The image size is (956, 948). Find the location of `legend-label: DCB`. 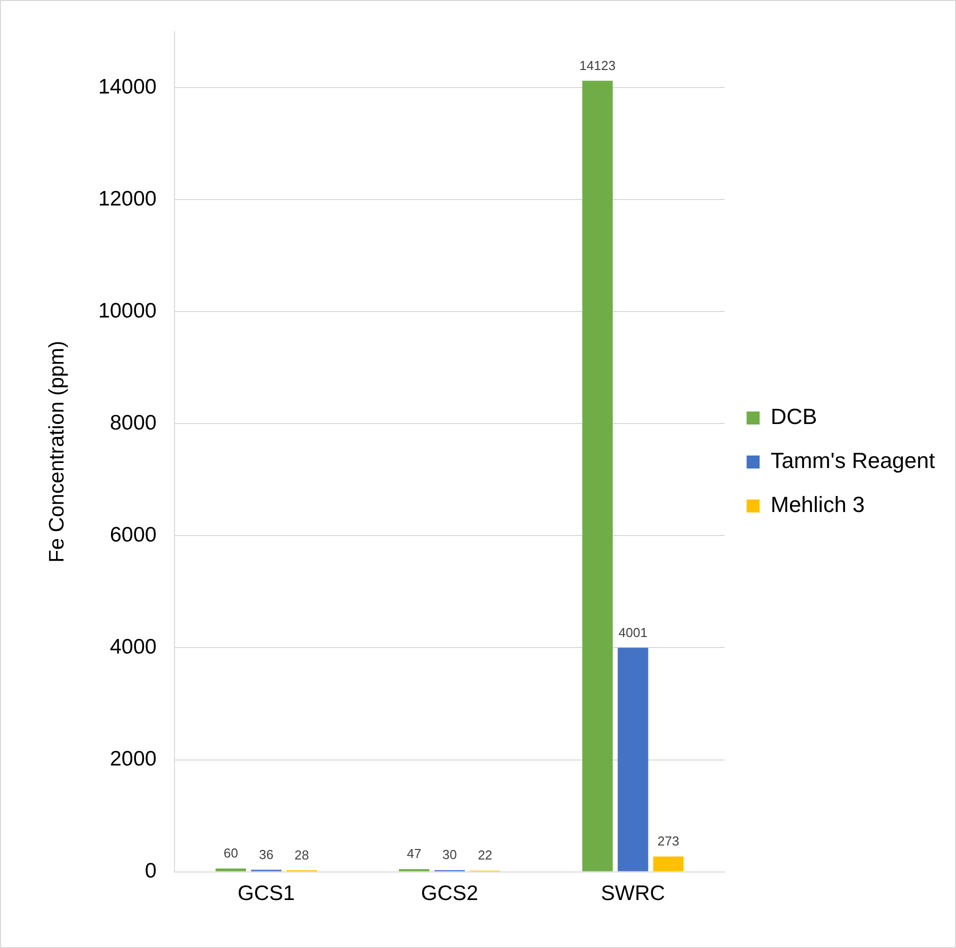

legend-label: DCB is located at coordinates (794, 417).